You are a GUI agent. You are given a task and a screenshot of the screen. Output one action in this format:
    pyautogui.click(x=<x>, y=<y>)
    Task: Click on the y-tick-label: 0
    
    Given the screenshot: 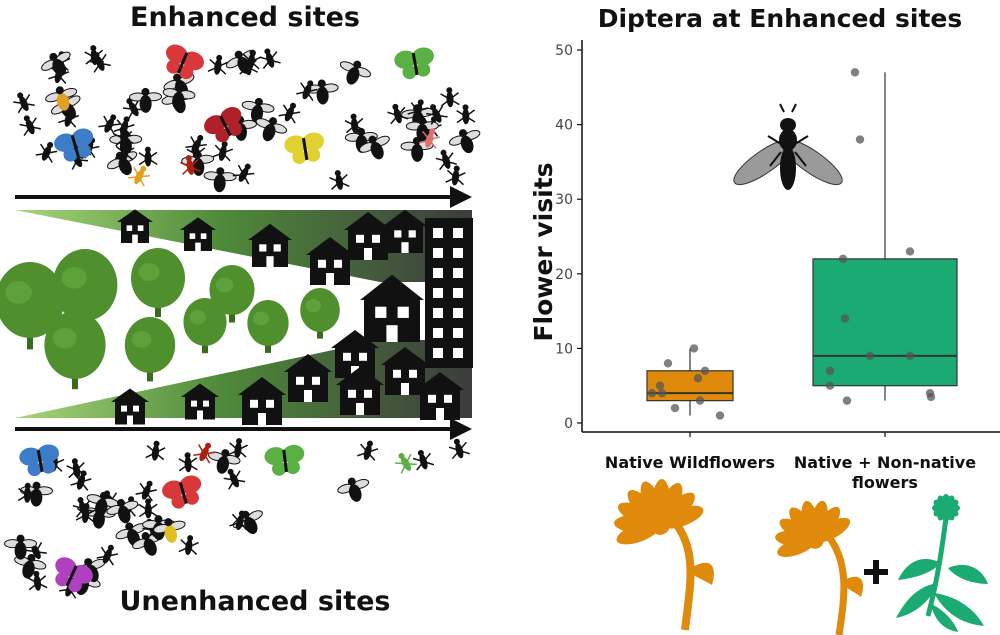 What is the action you would take?
    pyautogui.click(x=568, y=424)
    